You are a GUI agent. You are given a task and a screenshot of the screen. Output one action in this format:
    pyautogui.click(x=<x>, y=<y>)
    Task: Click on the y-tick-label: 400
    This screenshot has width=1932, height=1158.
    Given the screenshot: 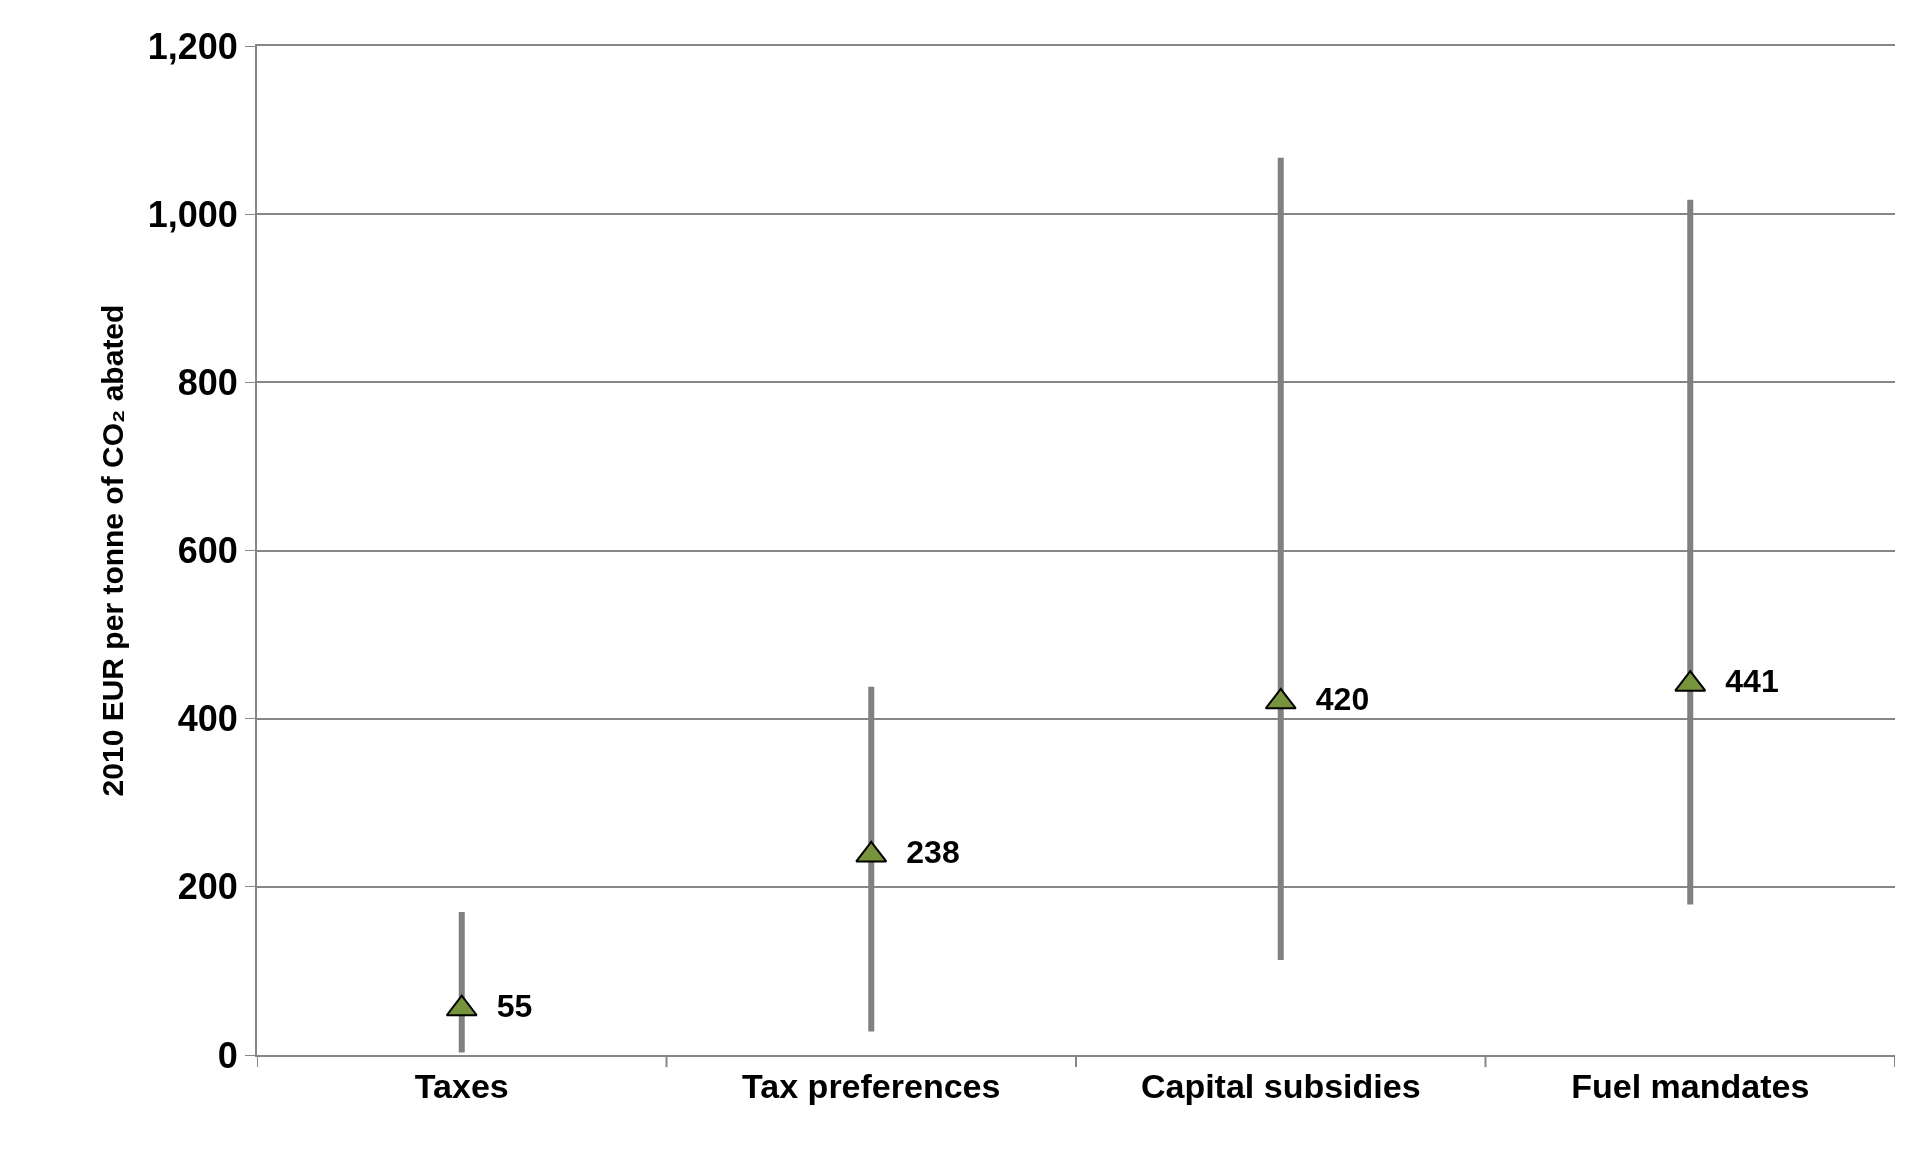 What is the action you would take?
    pyautogui.click(x=207, y=719)
    